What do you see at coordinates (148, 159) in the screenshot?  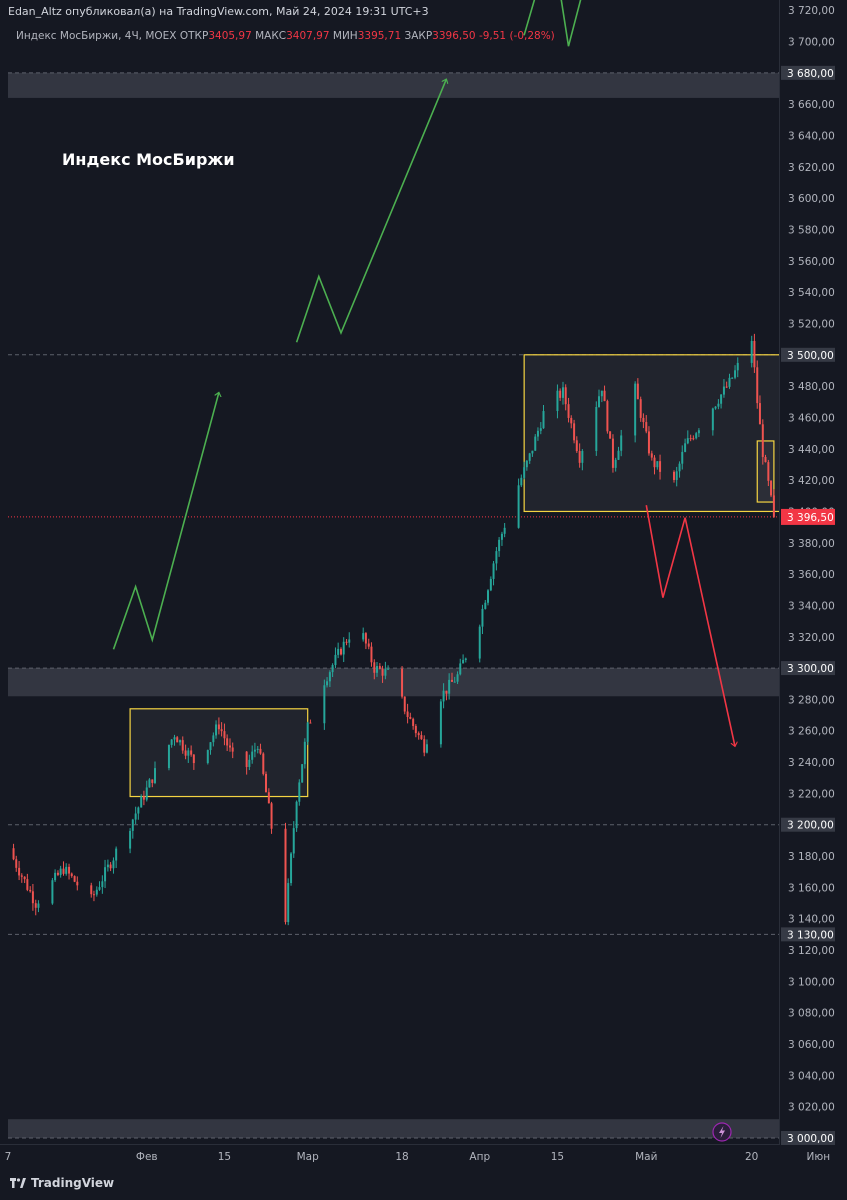 I see `chart-title: Индекс МосБиржи` at bounding box center [148, 159].